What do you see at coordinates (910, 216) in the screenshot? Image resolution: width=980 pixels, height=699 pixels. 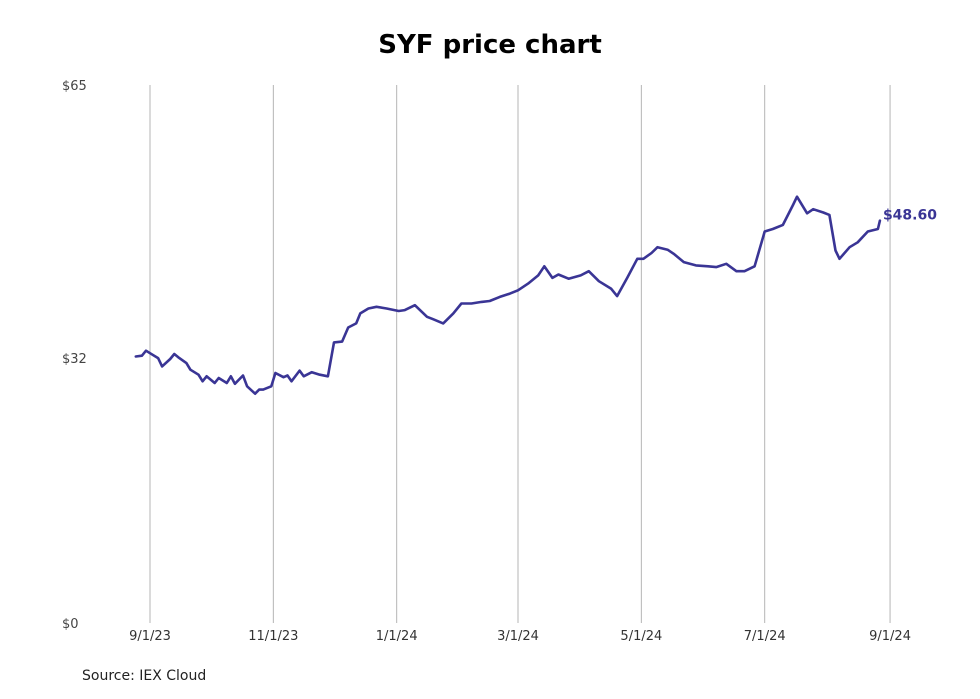 I see `last-price-label: $48.60` at bounding box center [910, 216].